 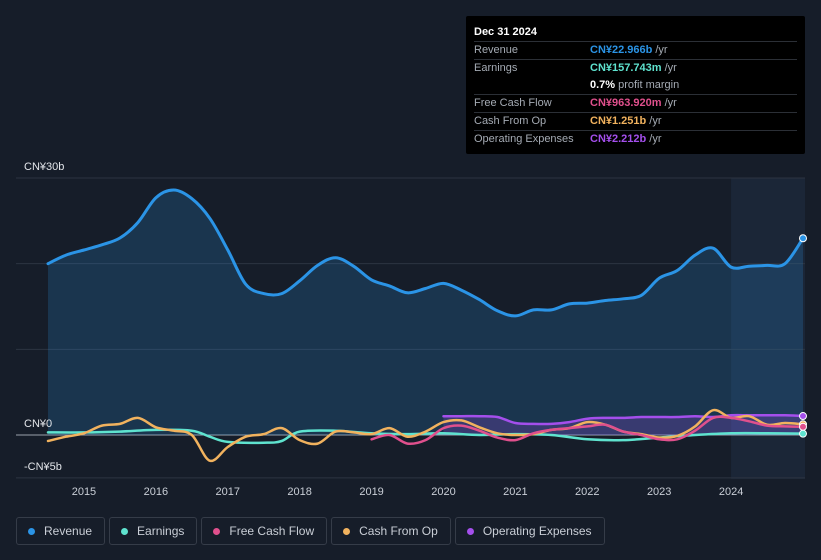 I want to click on operating-expenses-area, so click(x=623, y=425).